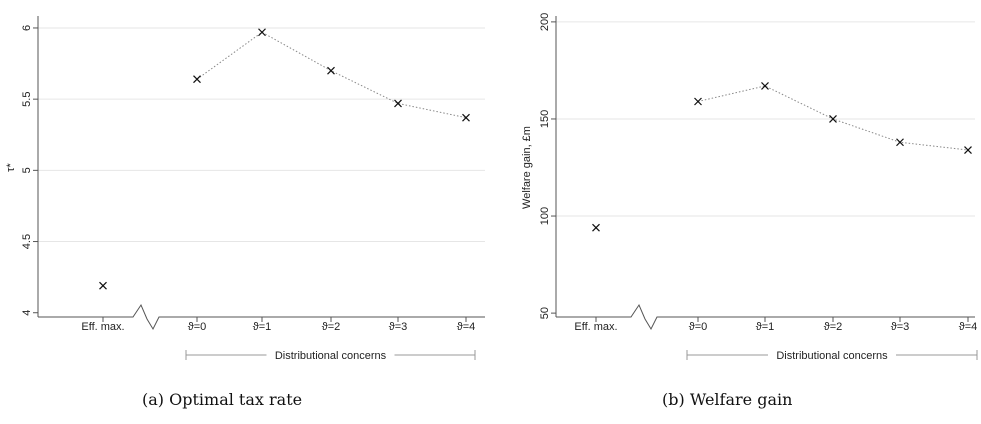 Image resolution: width=981 pixels, height=424 pixels. Describe the element at coordinates (27, 99) in the screenshot. I see `y-tick-label: 5.5` at that location.